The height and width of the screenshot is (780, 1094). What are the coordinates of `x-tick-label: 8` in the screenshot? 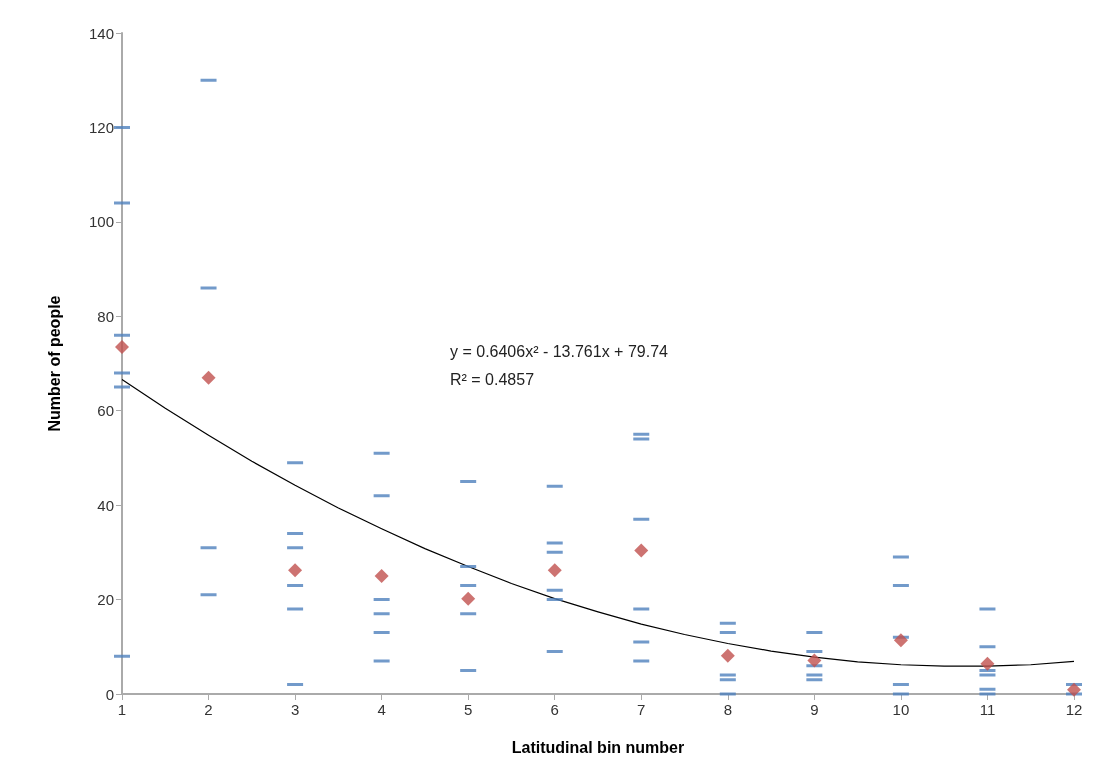 It's located at (727, 709).